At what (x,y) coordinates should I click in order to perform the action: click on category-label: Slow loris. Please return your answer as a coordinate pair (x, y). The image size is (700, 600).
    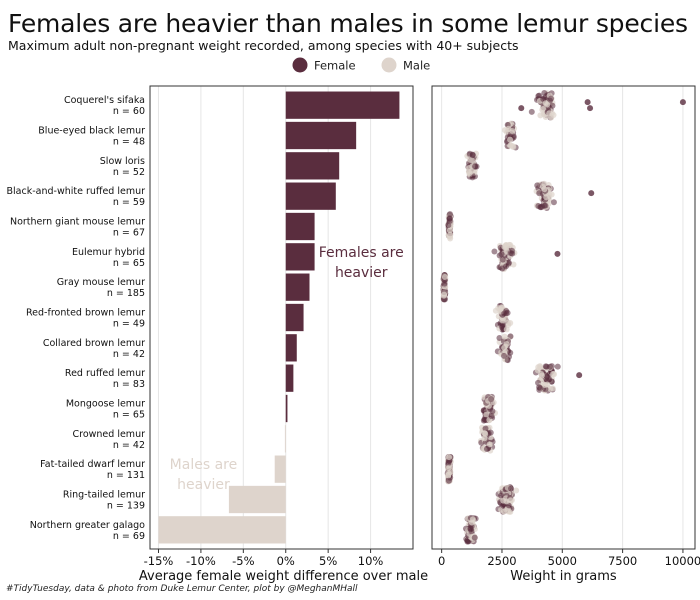
    Looking at the image, I should click on (122, 161).